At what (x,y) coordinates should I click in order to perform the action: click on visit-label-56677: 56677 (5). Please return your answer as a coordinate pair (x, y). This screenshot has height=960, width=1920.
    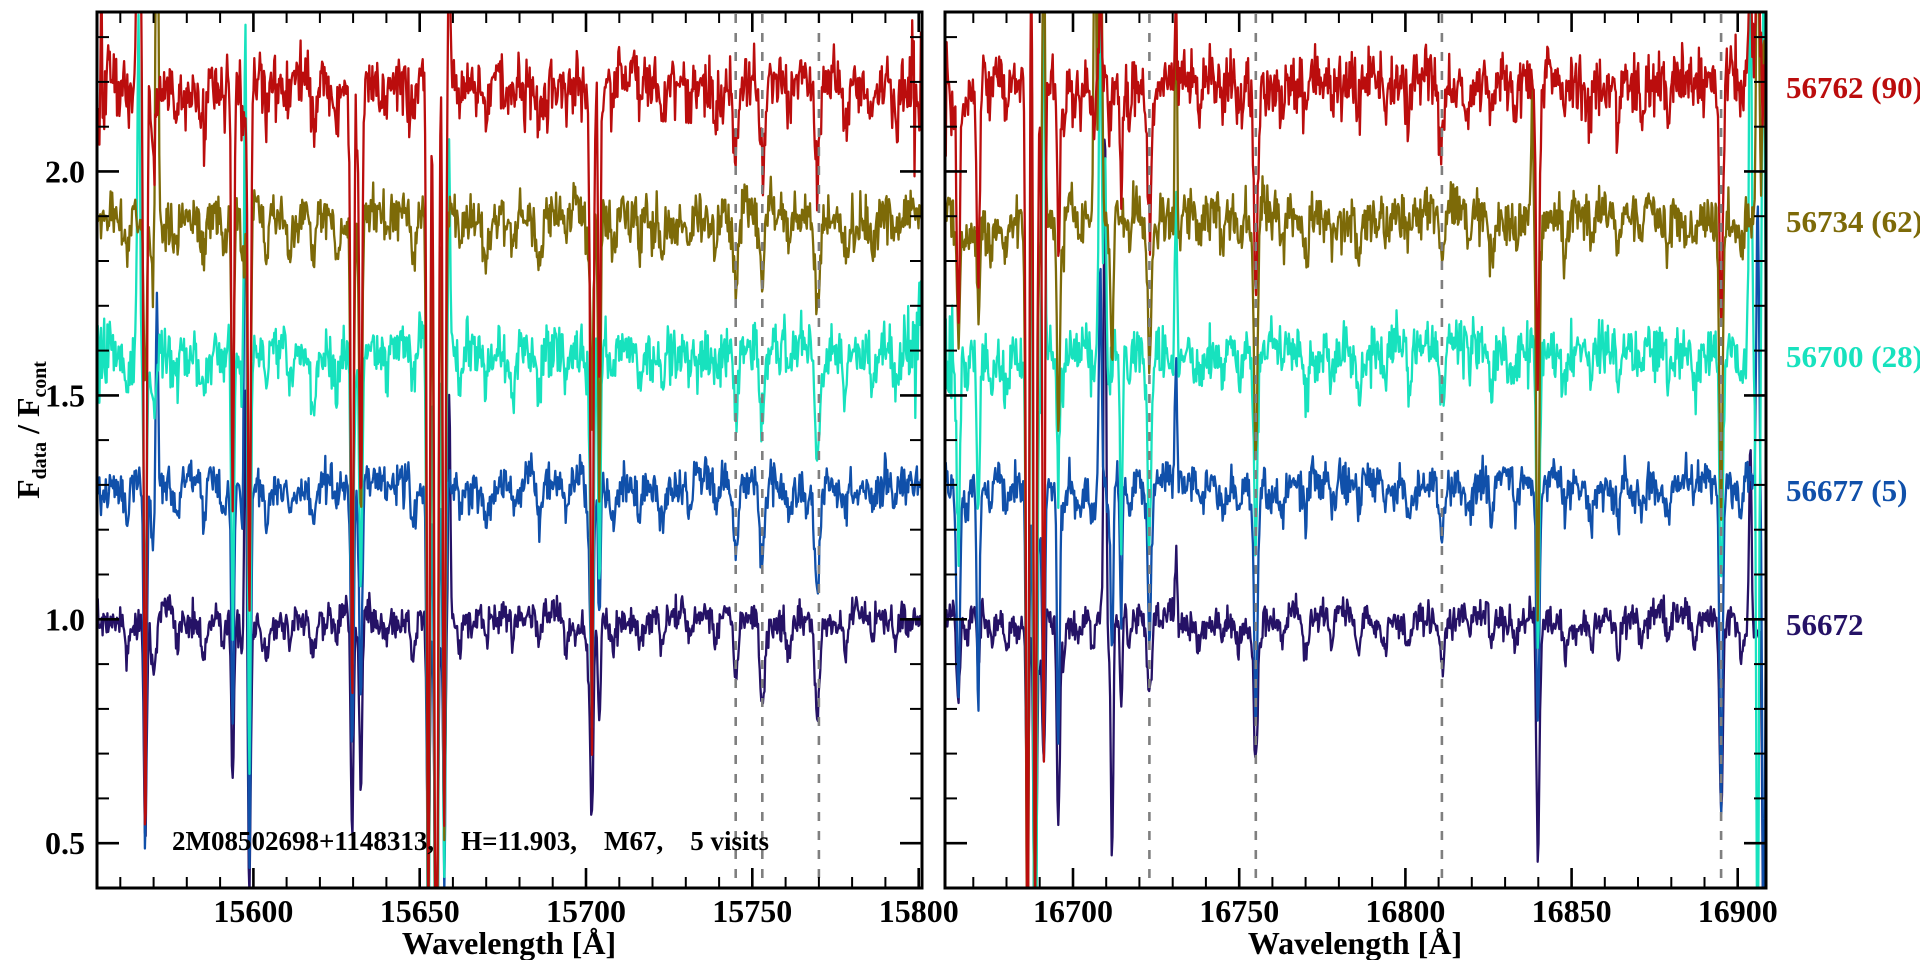
    Looking at the image, I should click on (1847, 490).